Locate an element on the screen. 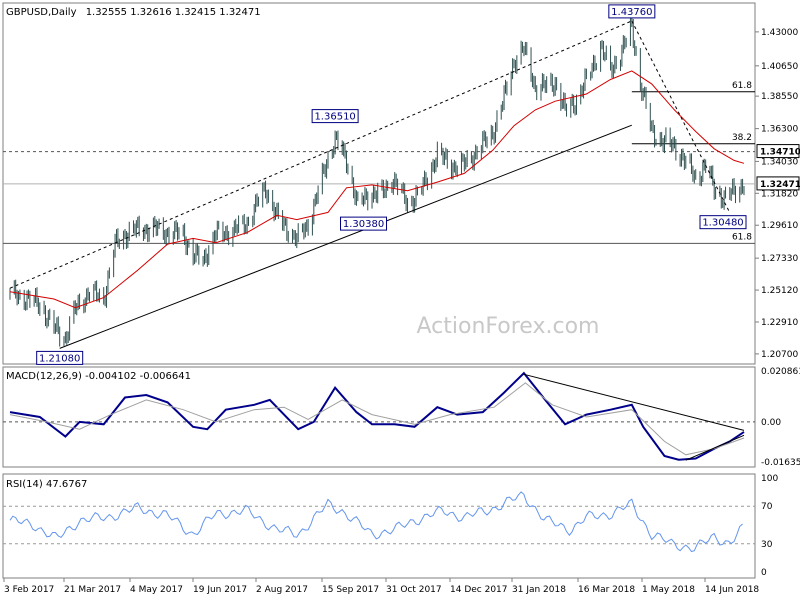  rsi-tick-label-1: 70 is located at coordinates (767, 507).